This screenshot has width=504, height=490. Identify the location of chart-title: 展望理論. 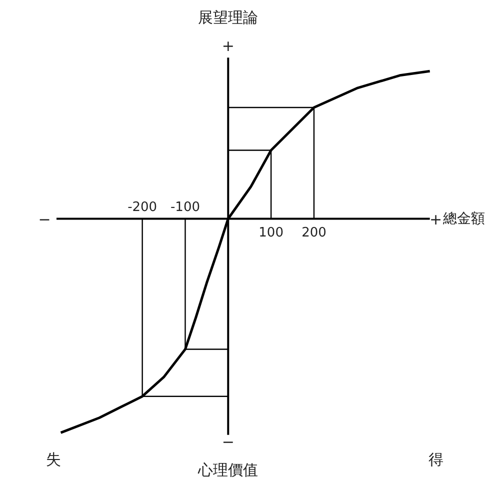
(228, 17).